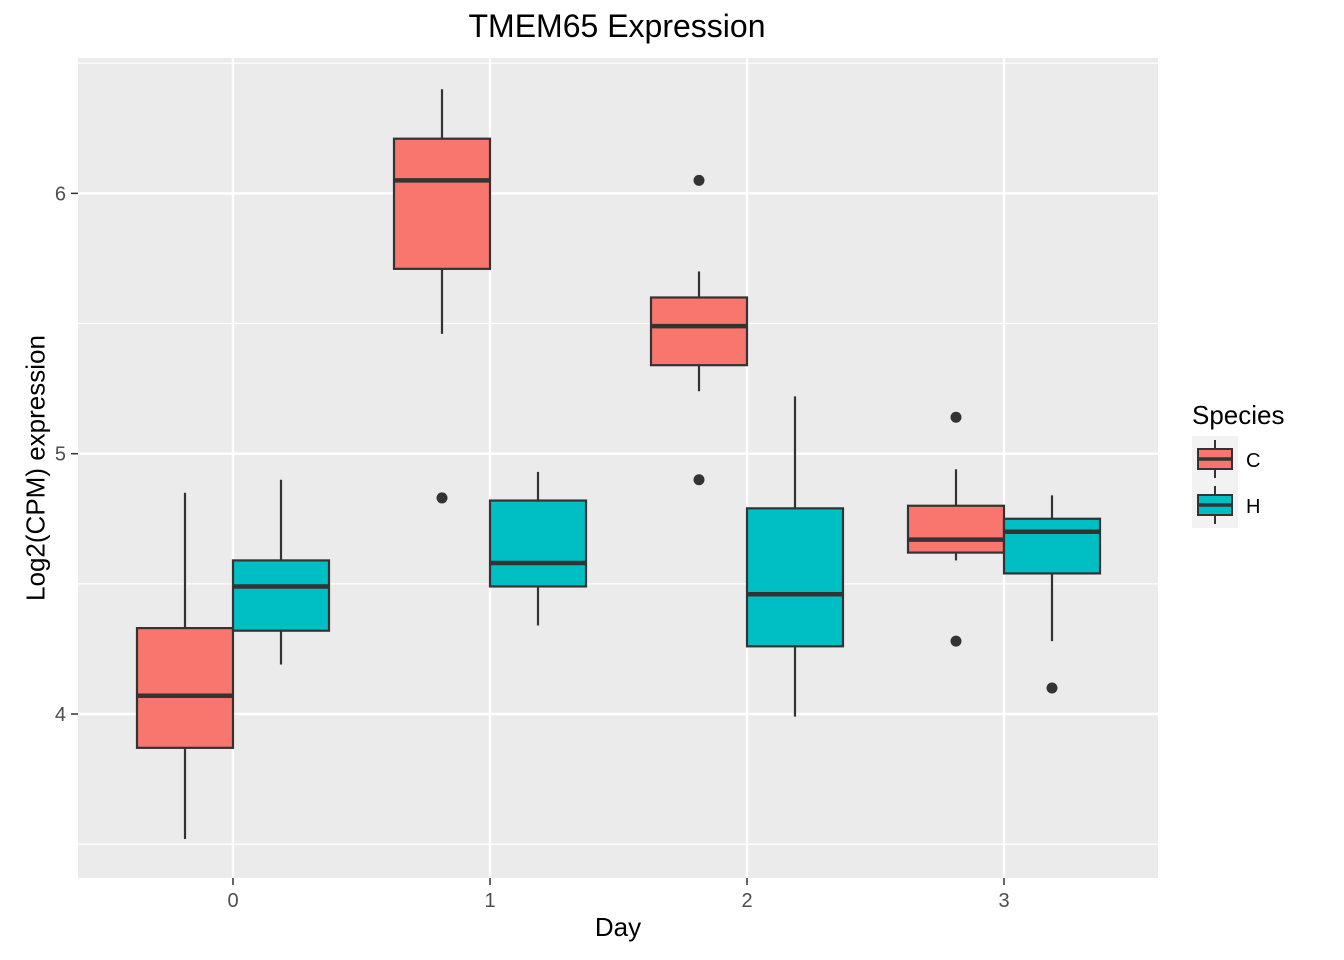 This screenshot has width=1344, height=960. I want to click on legend-title: Species, so click(1238, 415).